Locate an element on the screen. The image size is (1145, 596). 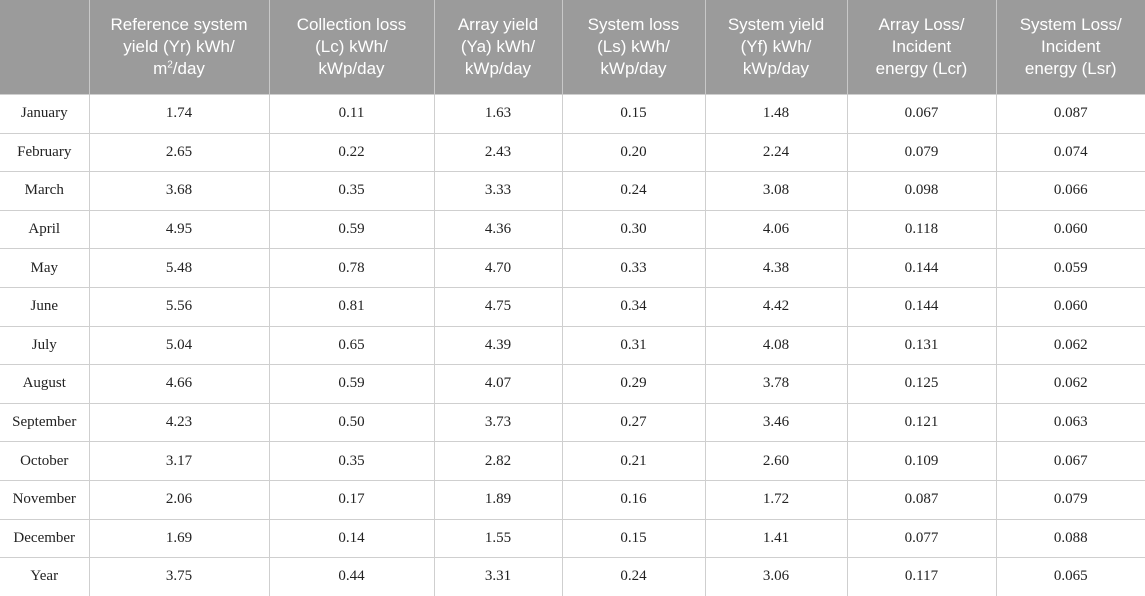
table-cell: 0.24 is located at coordinates (633, 576).